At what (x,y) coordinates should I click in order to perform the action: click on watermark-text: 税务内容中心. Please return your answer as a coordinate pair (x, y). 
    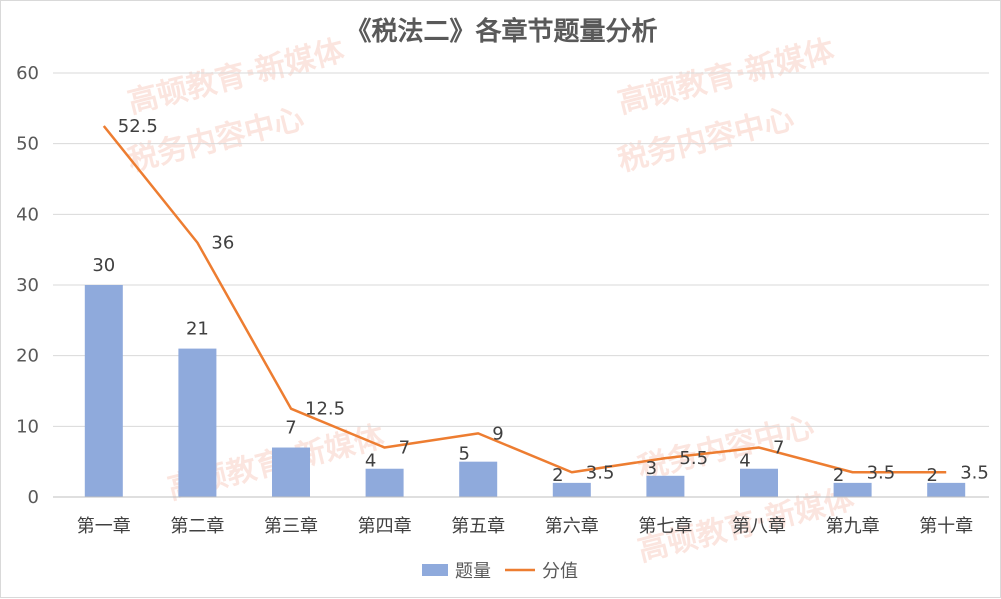
    Looking at the image, I should click on (725, 448).